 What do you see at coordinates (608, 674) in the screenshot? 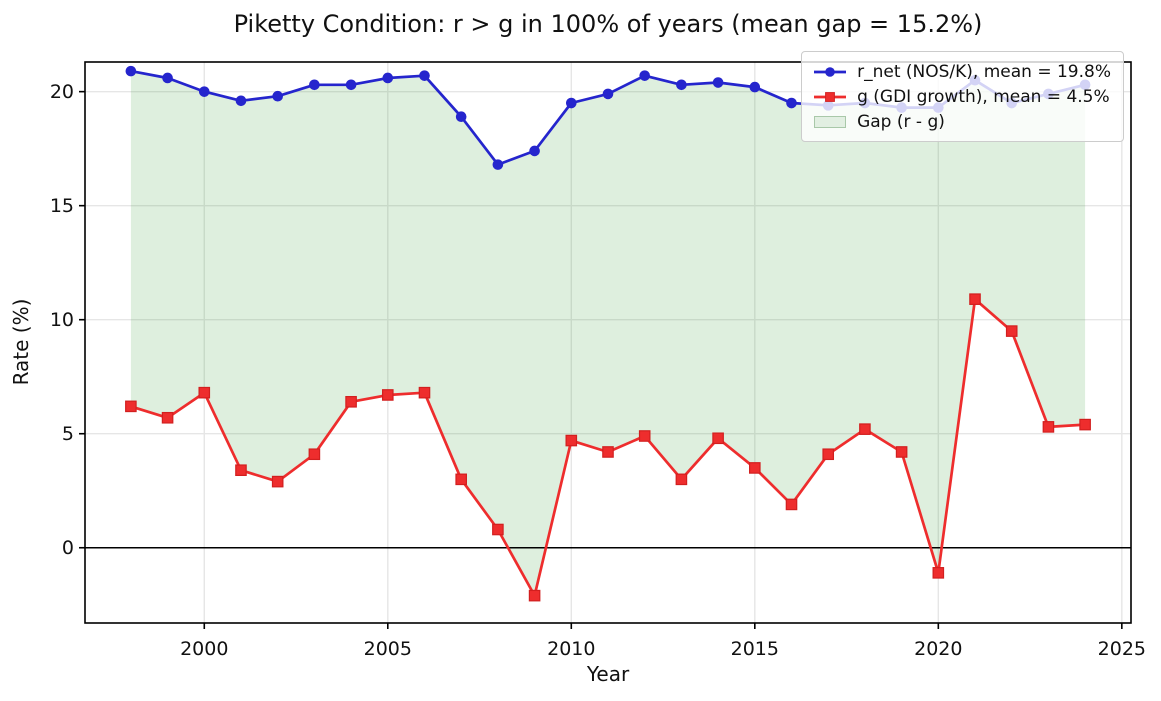
I see `x-axis-label: Year` at bounding box center [608, 674].